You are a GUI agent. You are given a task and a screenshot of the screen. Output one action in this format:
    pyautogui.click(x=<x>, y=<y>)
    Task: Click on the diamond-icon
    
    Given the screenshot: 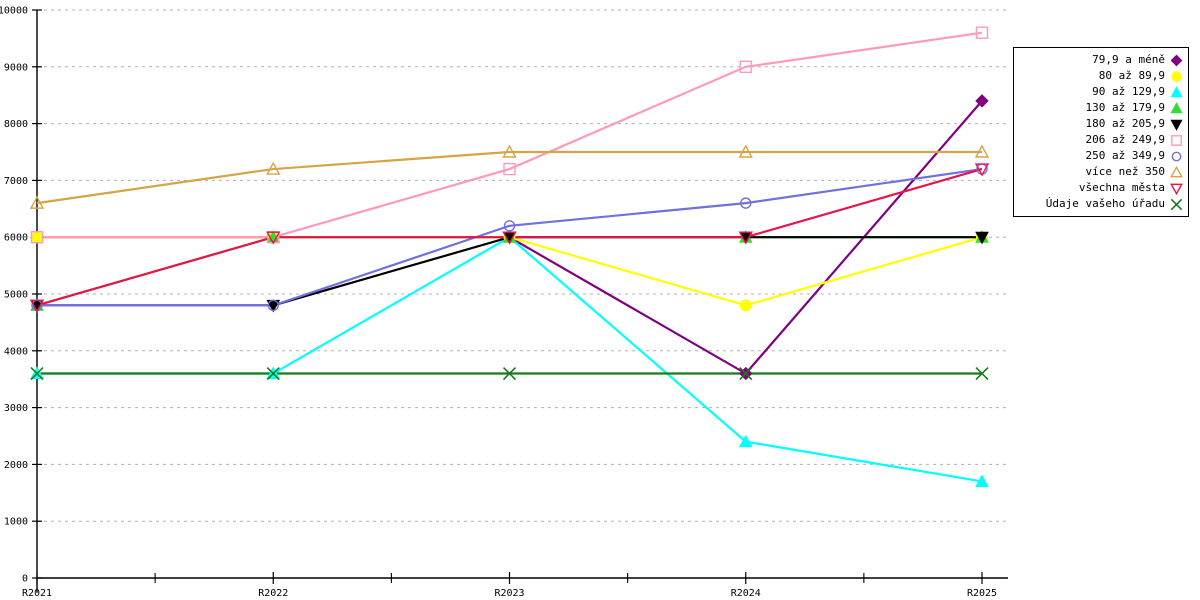 What is the action you would take?
    pyautogui.click(x=1176, y=60)
    